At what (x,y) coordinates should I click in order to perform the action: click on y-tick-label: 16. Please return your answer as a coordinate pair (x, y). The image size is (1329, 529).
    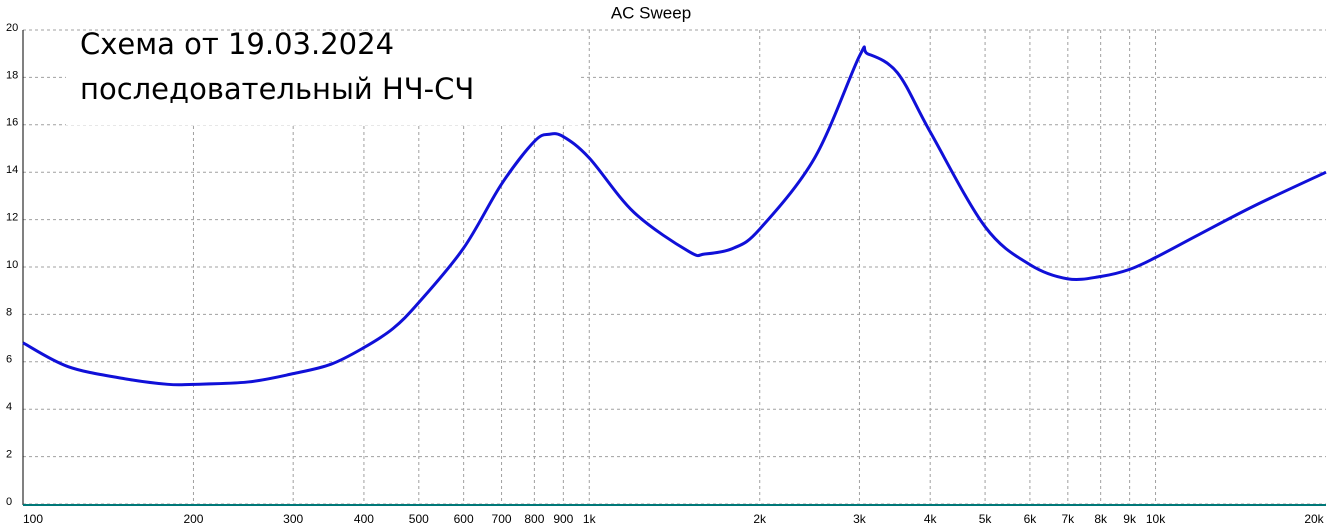
    Looking at the image, I should click on (12, 123).